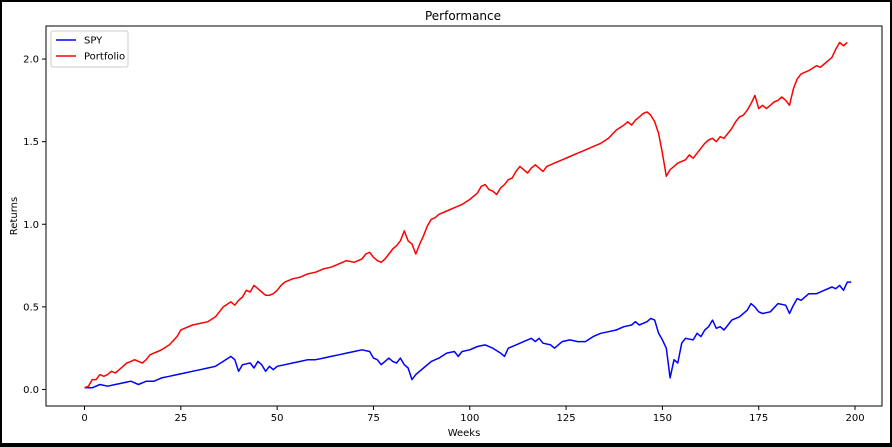  What do you see at coordinates (31, 142) in the screenshot?
I see `y-tick-label: 1.5` at bounding box center [31, 142].